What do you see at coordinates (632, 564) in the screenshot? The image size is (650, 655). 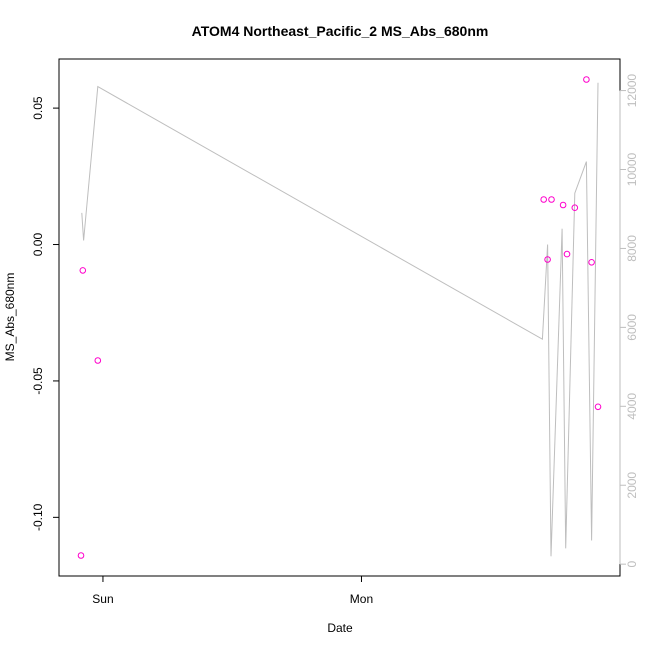 I see `right-tick-label: 0` at bounding box center [632, 564].